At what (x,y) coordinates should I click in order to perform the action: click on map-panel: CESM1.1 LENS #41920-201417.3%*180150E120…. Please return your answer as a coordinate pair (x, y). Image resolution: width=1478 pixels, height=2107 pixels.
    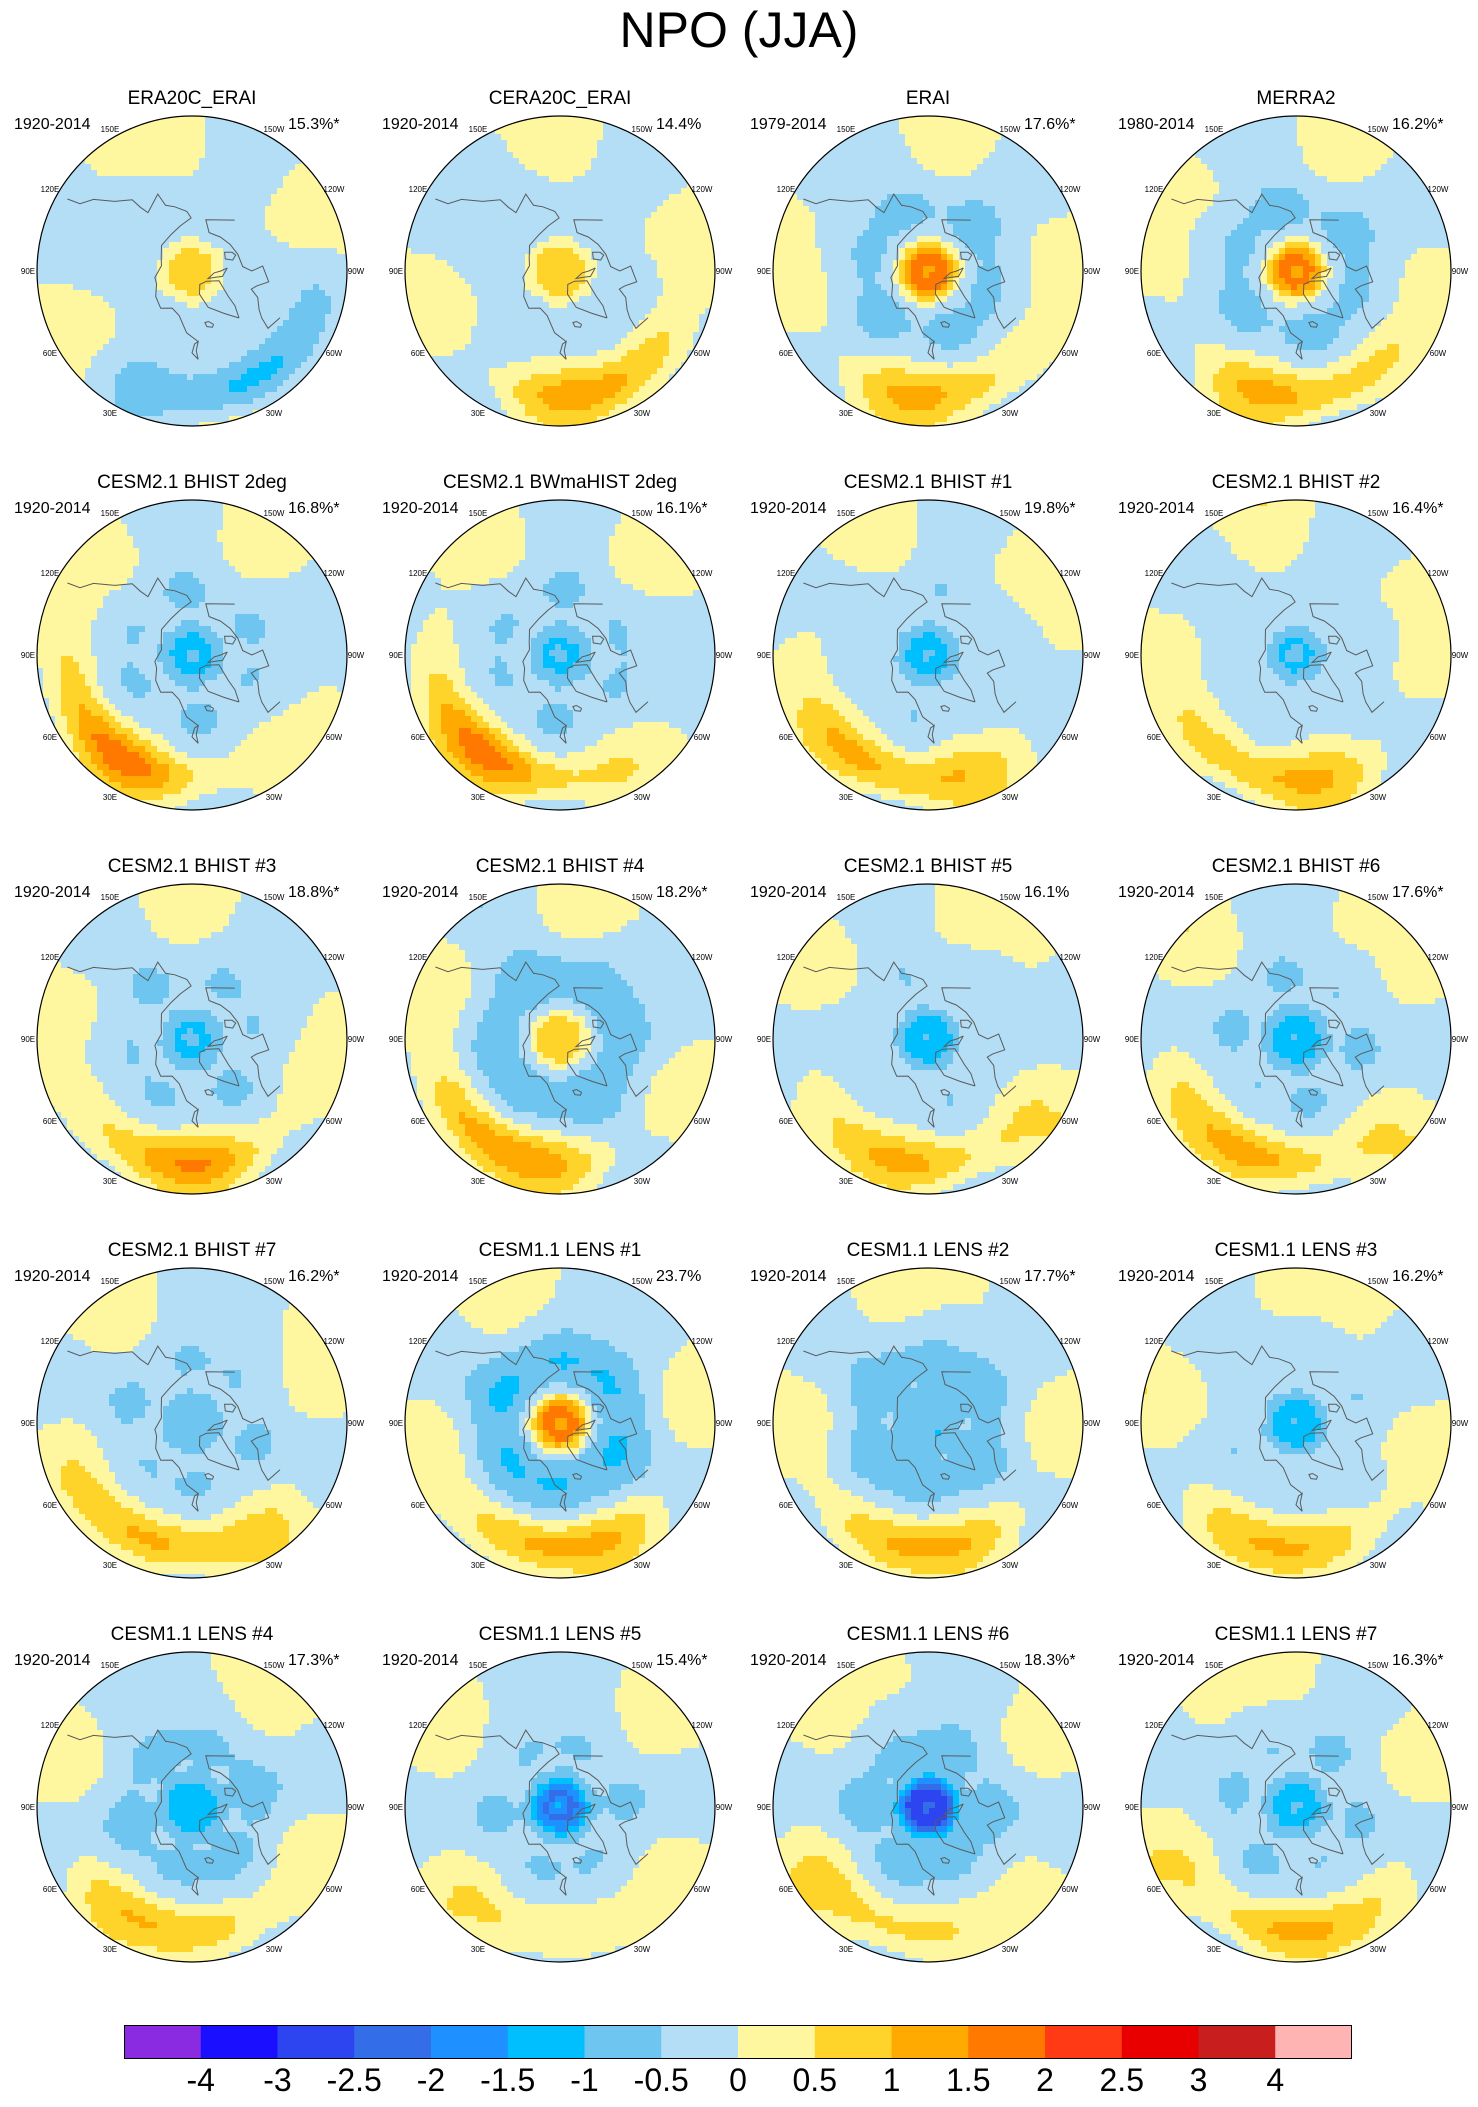
    Looking at the image, I should click on (192, 1809).